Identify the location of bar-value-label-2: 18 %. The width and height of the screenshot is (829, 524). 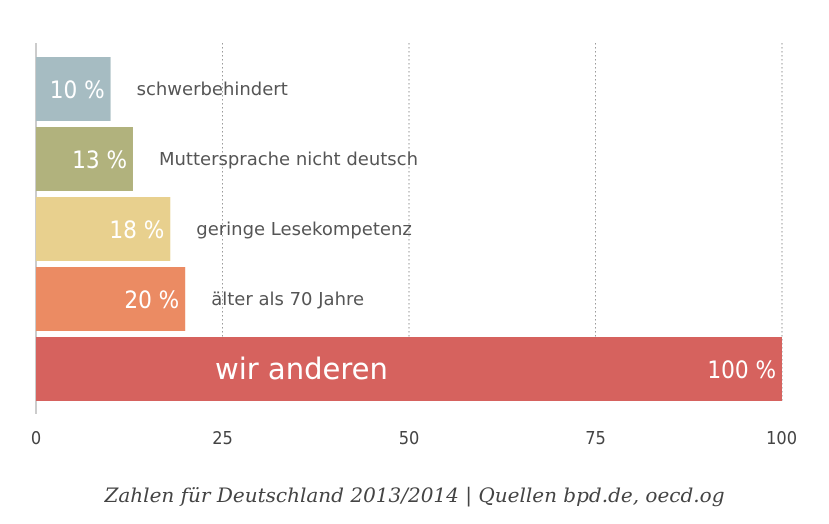
(136, 230).